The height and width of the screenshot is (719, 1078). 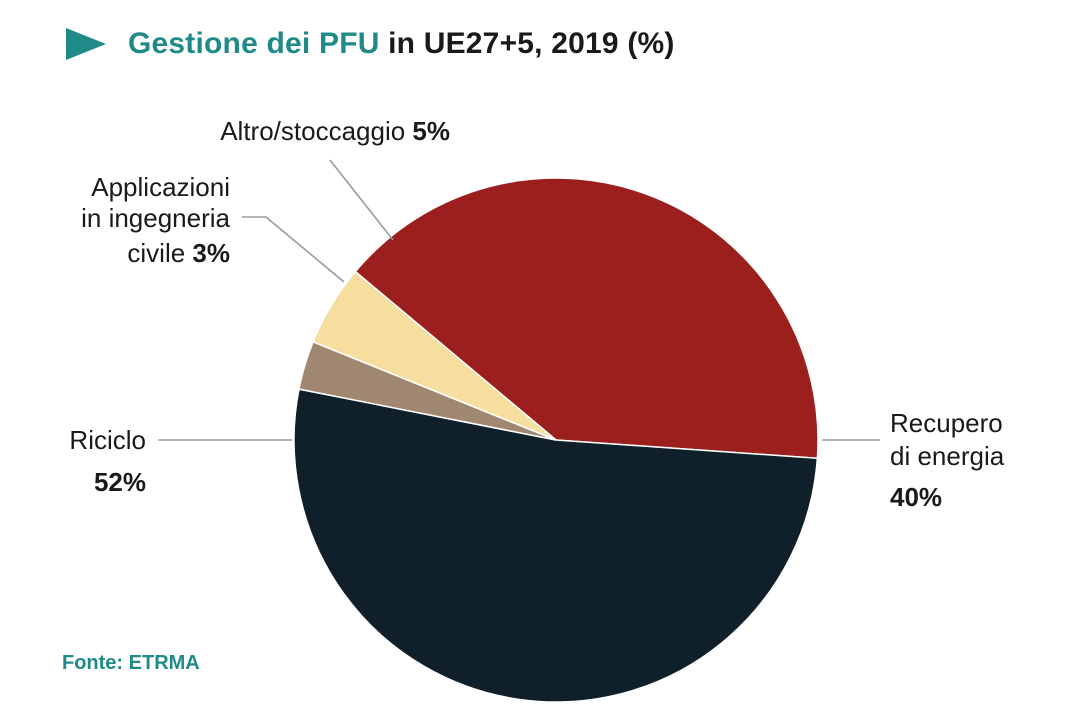 What do you see at coordinates (335, 131) in the screenshot?
I see `slice-label-3-line-0: Altro/stoccaggio 5%` at bounding box center [335, 131].